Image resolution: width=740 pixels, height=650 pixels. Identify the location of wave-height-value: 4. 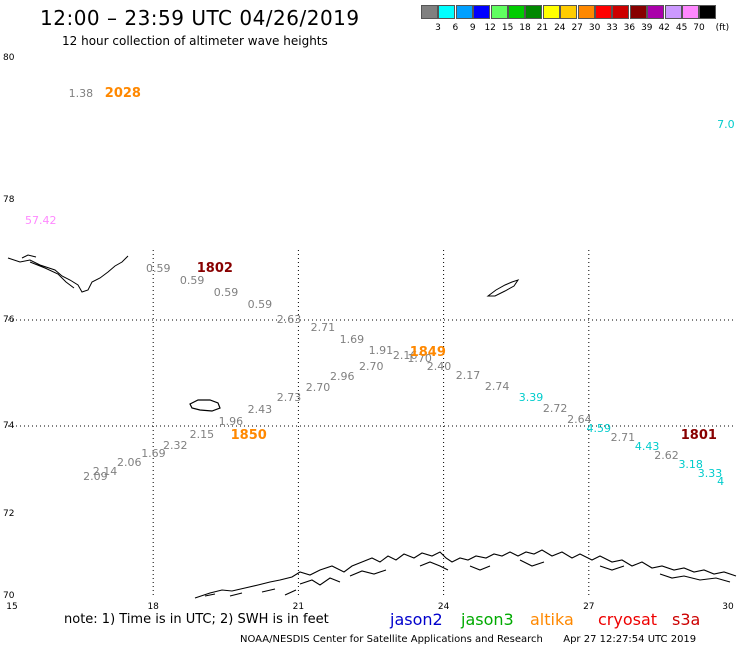
(721, 482).